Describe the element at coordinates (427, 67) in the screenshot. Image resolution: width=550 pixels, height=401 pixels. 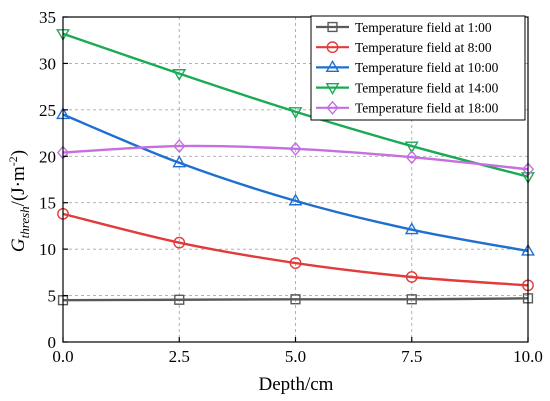
I see `legend-label: Temperature field at 10:00` at that location.